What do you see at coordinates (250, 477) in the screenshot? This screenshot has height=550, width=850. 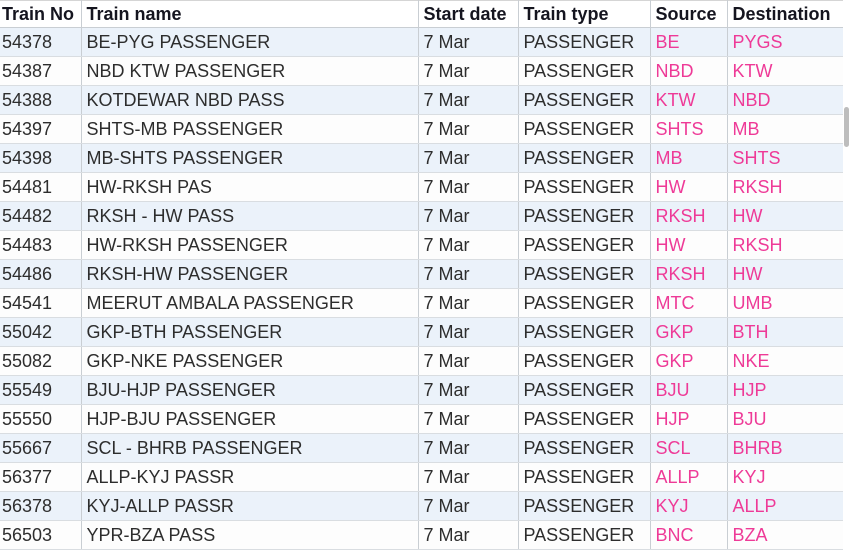 I see `cell-name: ALLP-KYJ PASSR` at bounding box center [250, 477].